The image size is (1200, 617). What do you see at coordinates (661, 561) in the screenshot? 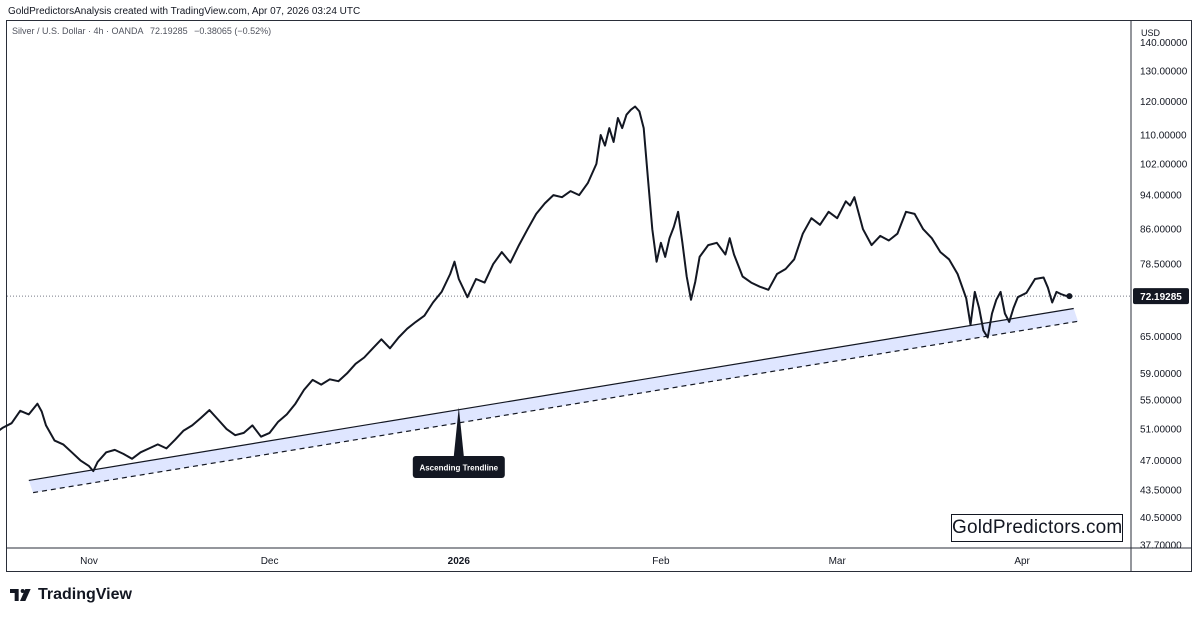
I see `x-tick-label: Feb` at bounding box center [661, 561].